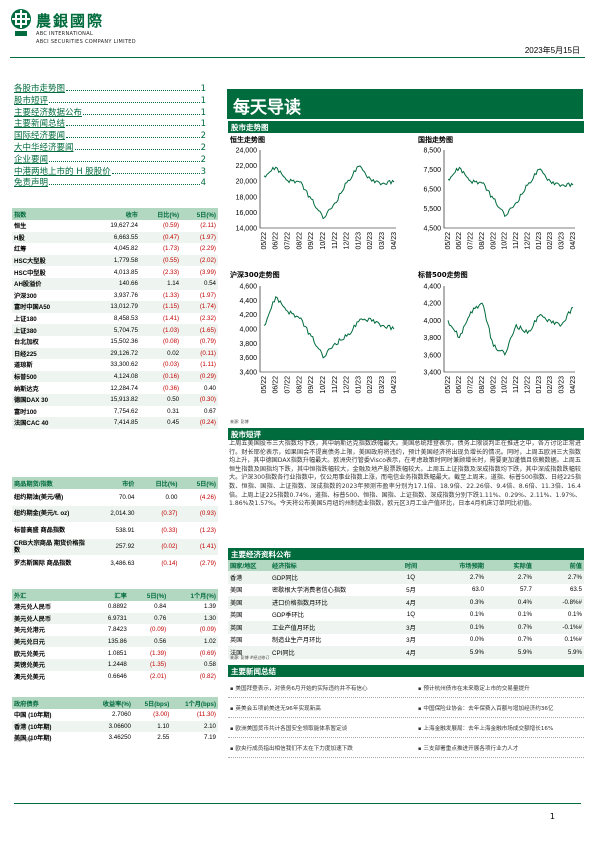 The width and height of the screenshot is (595, 842). I want to click on table-cell: HSC中型股, so click(30, 273).